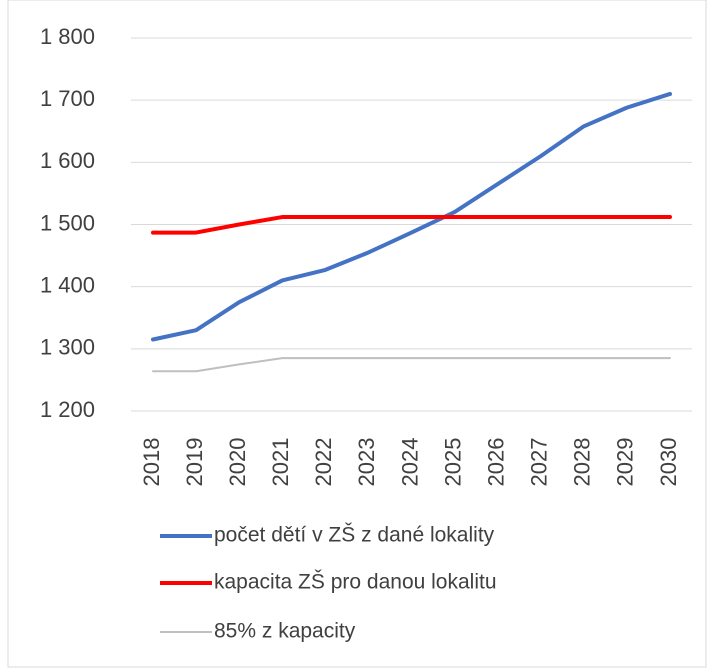  What do you see at coordinates (67, 222) in the screenshot?
I see `y-tick-label: 1 500` at bounding box center [67, 222].